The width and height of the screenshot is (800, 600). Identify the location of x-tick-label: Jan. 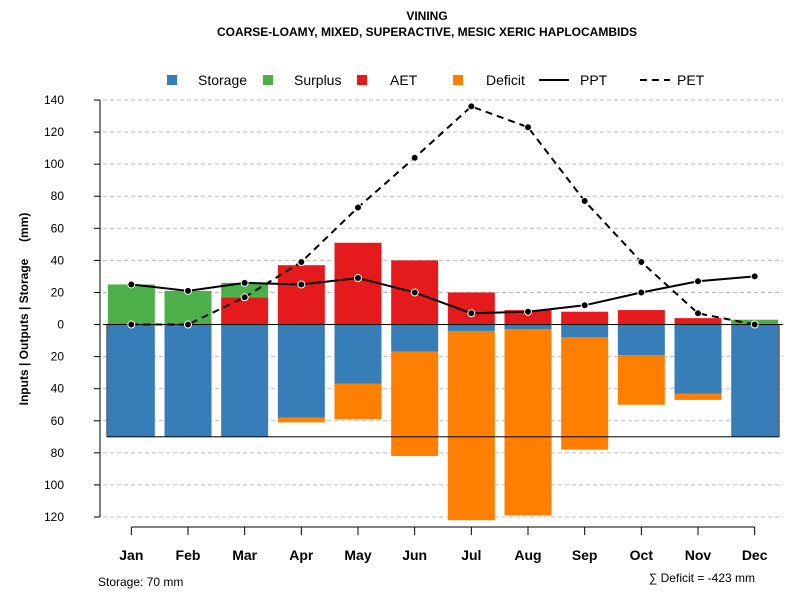
(131, 555).